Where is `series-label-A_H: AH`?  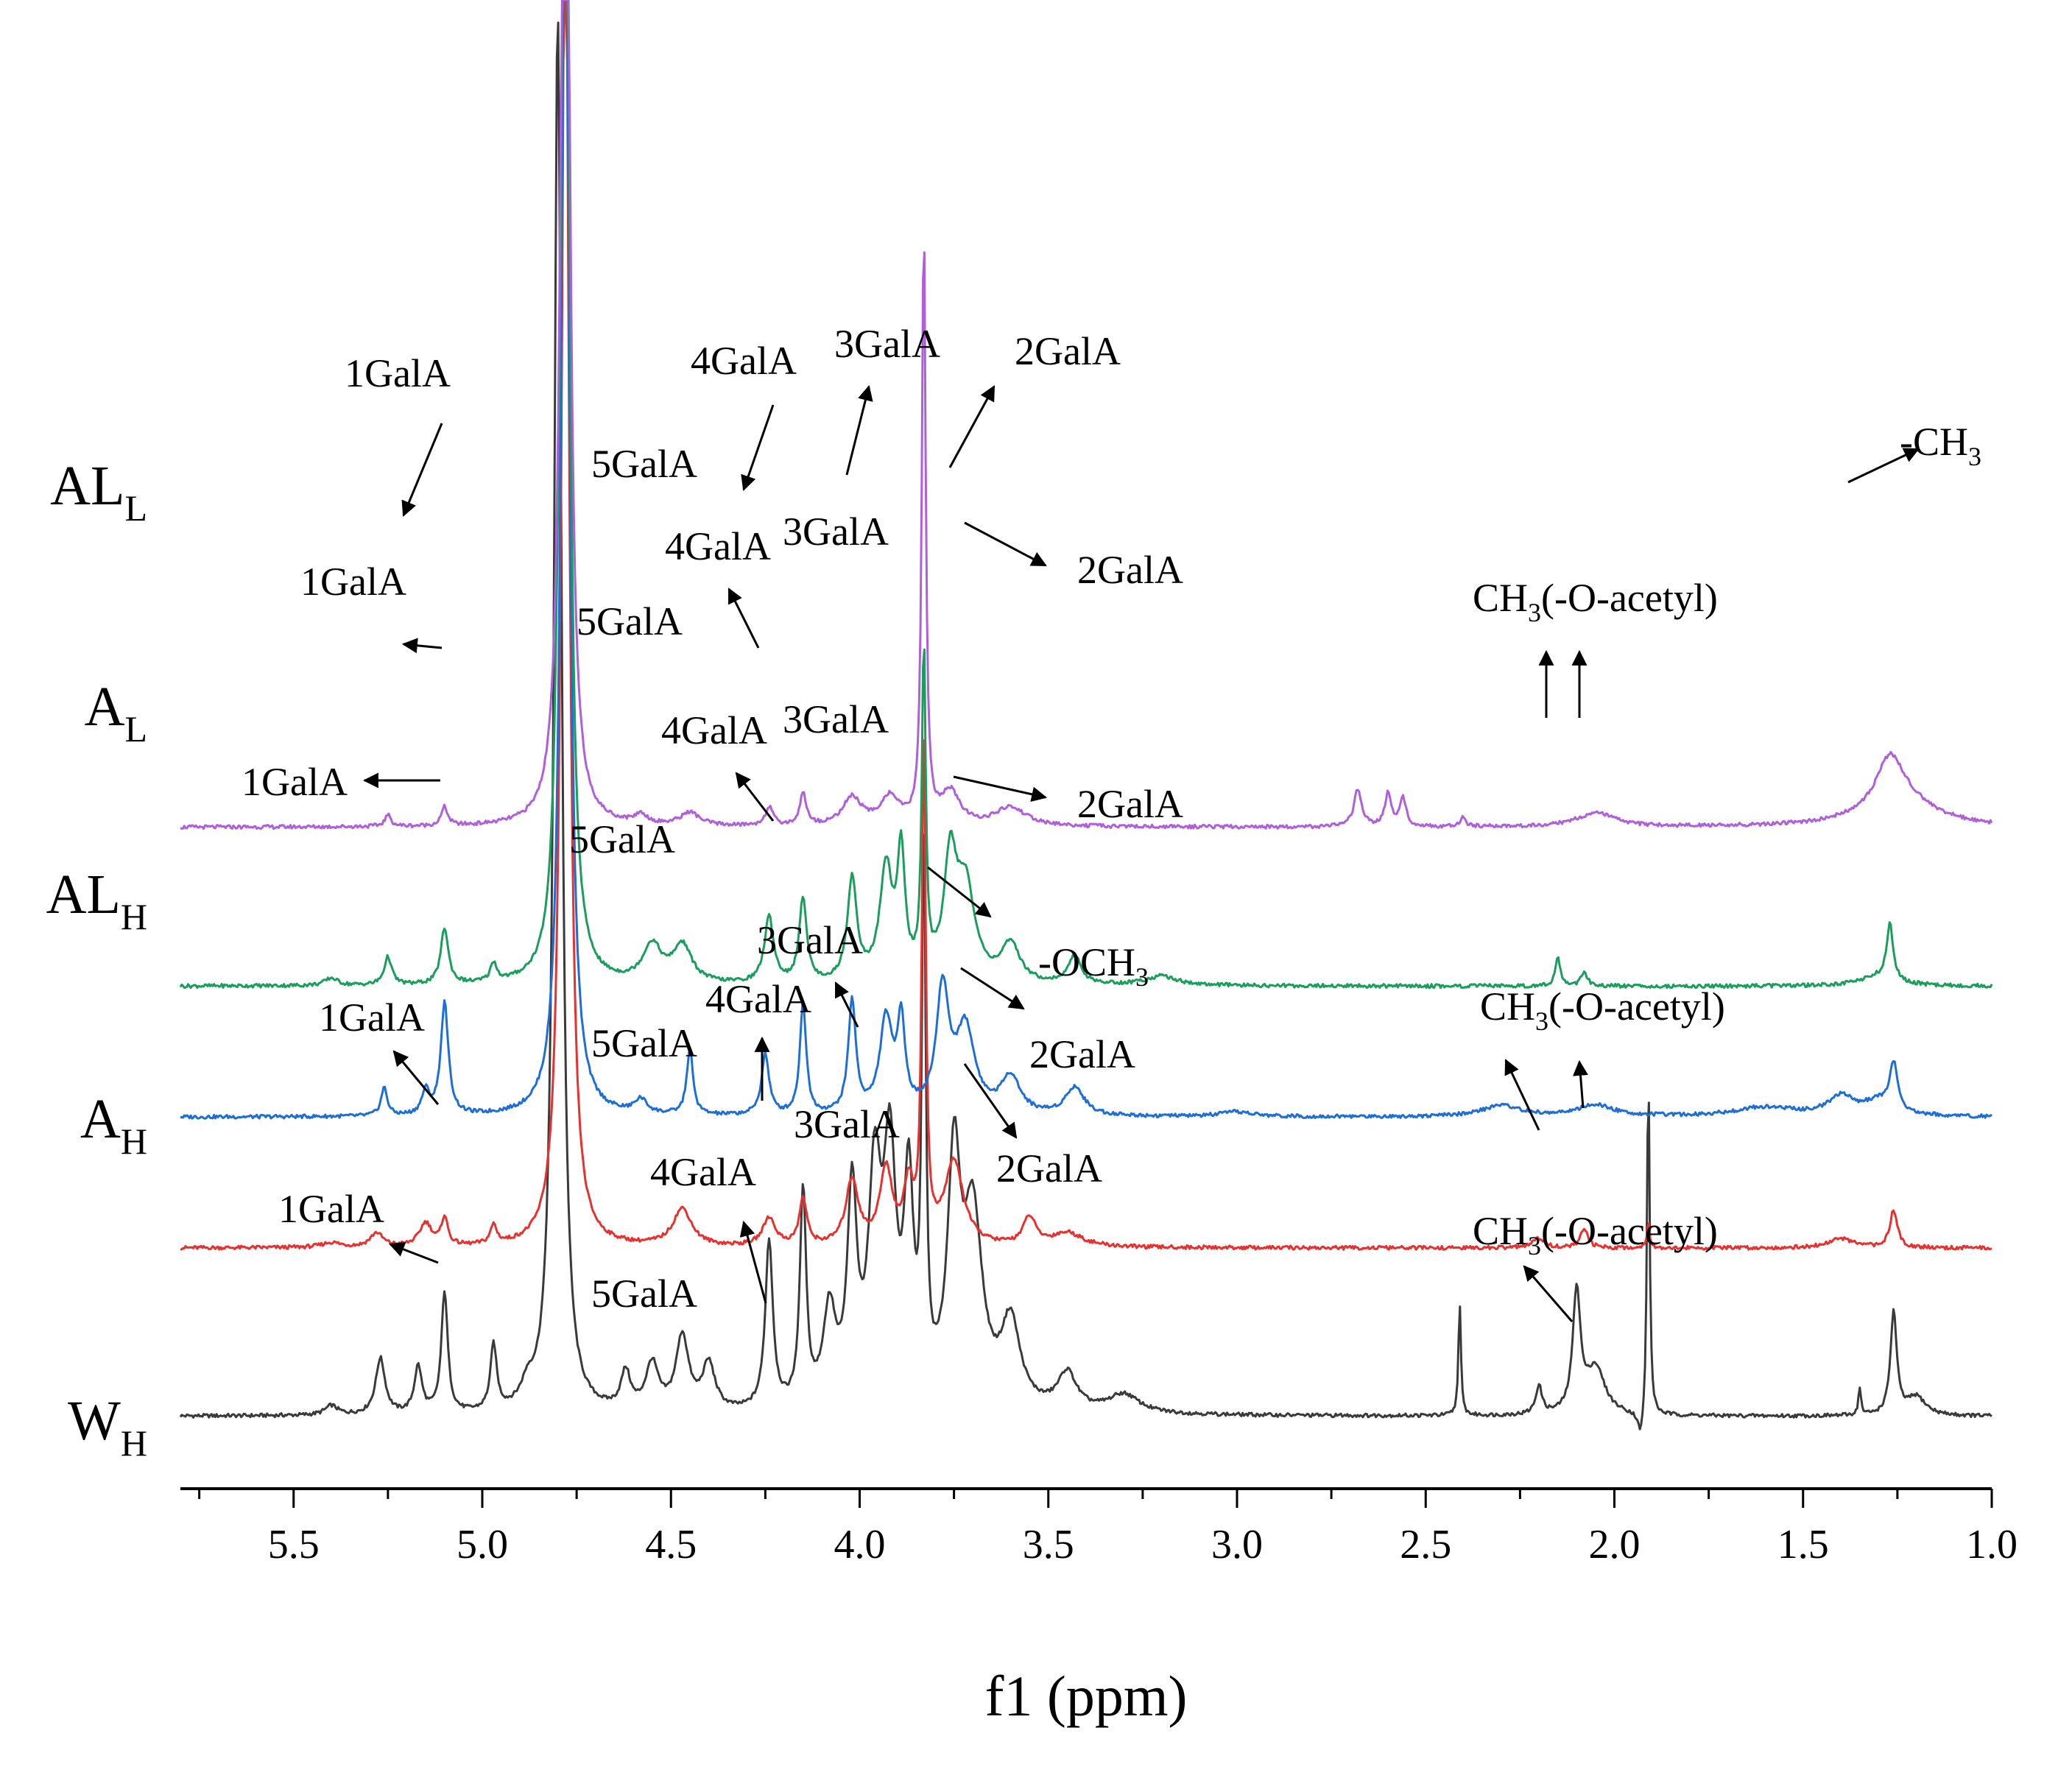
series-label-A_H: AH is located at coordinates (113, 1125).